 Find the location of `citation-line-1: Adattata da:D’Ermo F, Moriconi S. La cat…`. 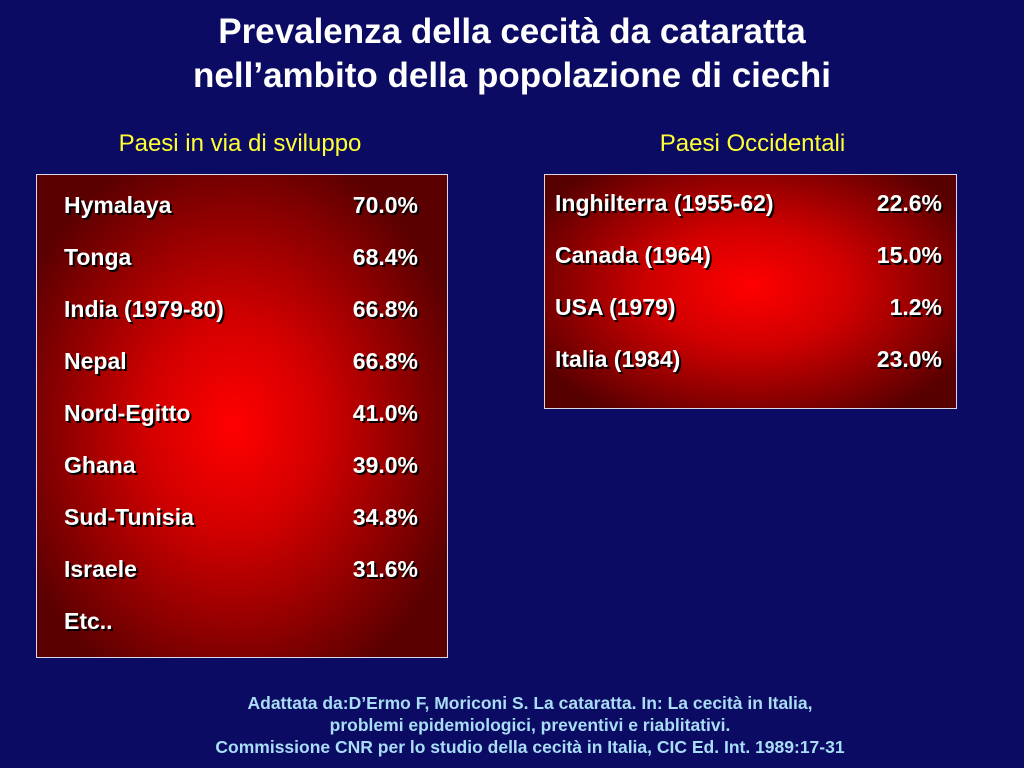

citation-line-1: Adattata da:D’Ermo F, Moriconi S. La cat… is located at coordinates (530, 703).